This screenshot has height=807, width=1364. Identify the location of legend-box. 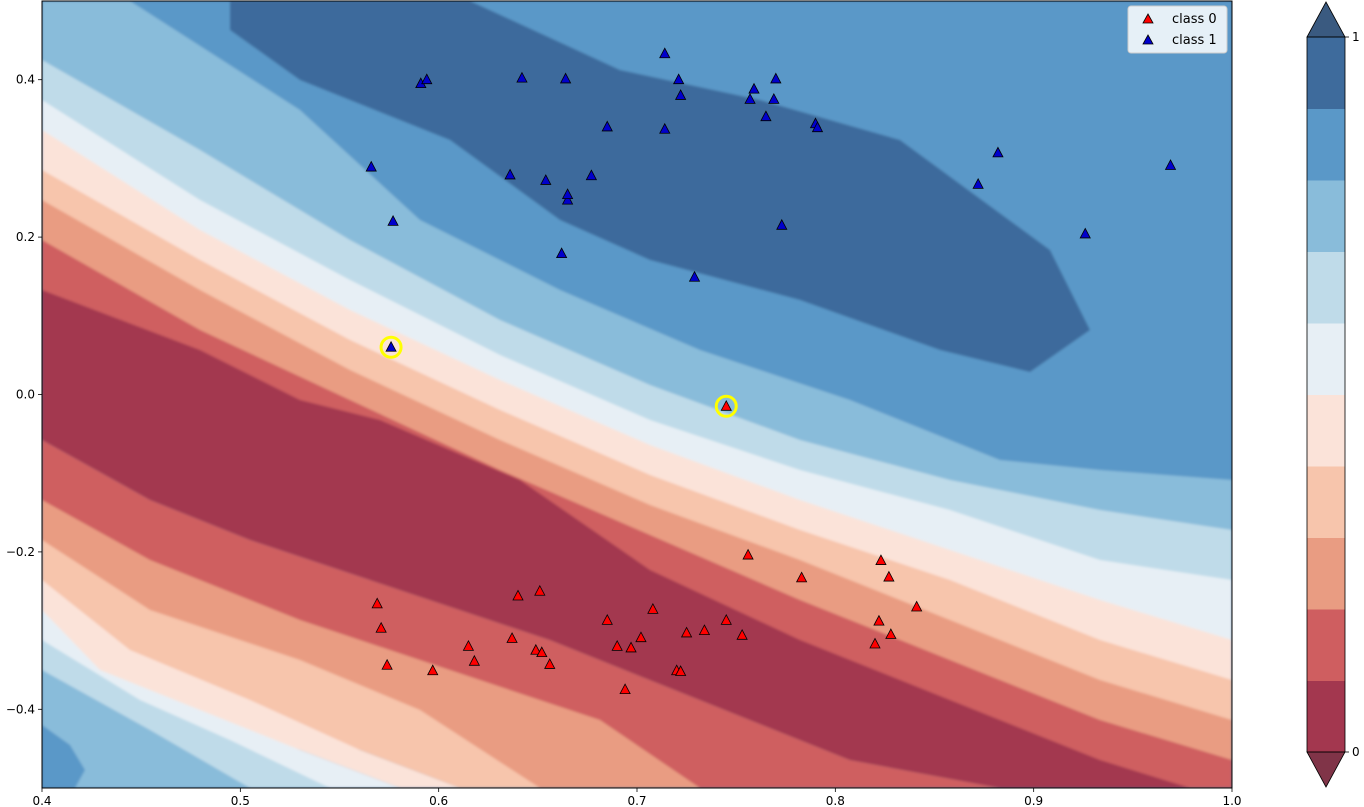
(1177, 29).